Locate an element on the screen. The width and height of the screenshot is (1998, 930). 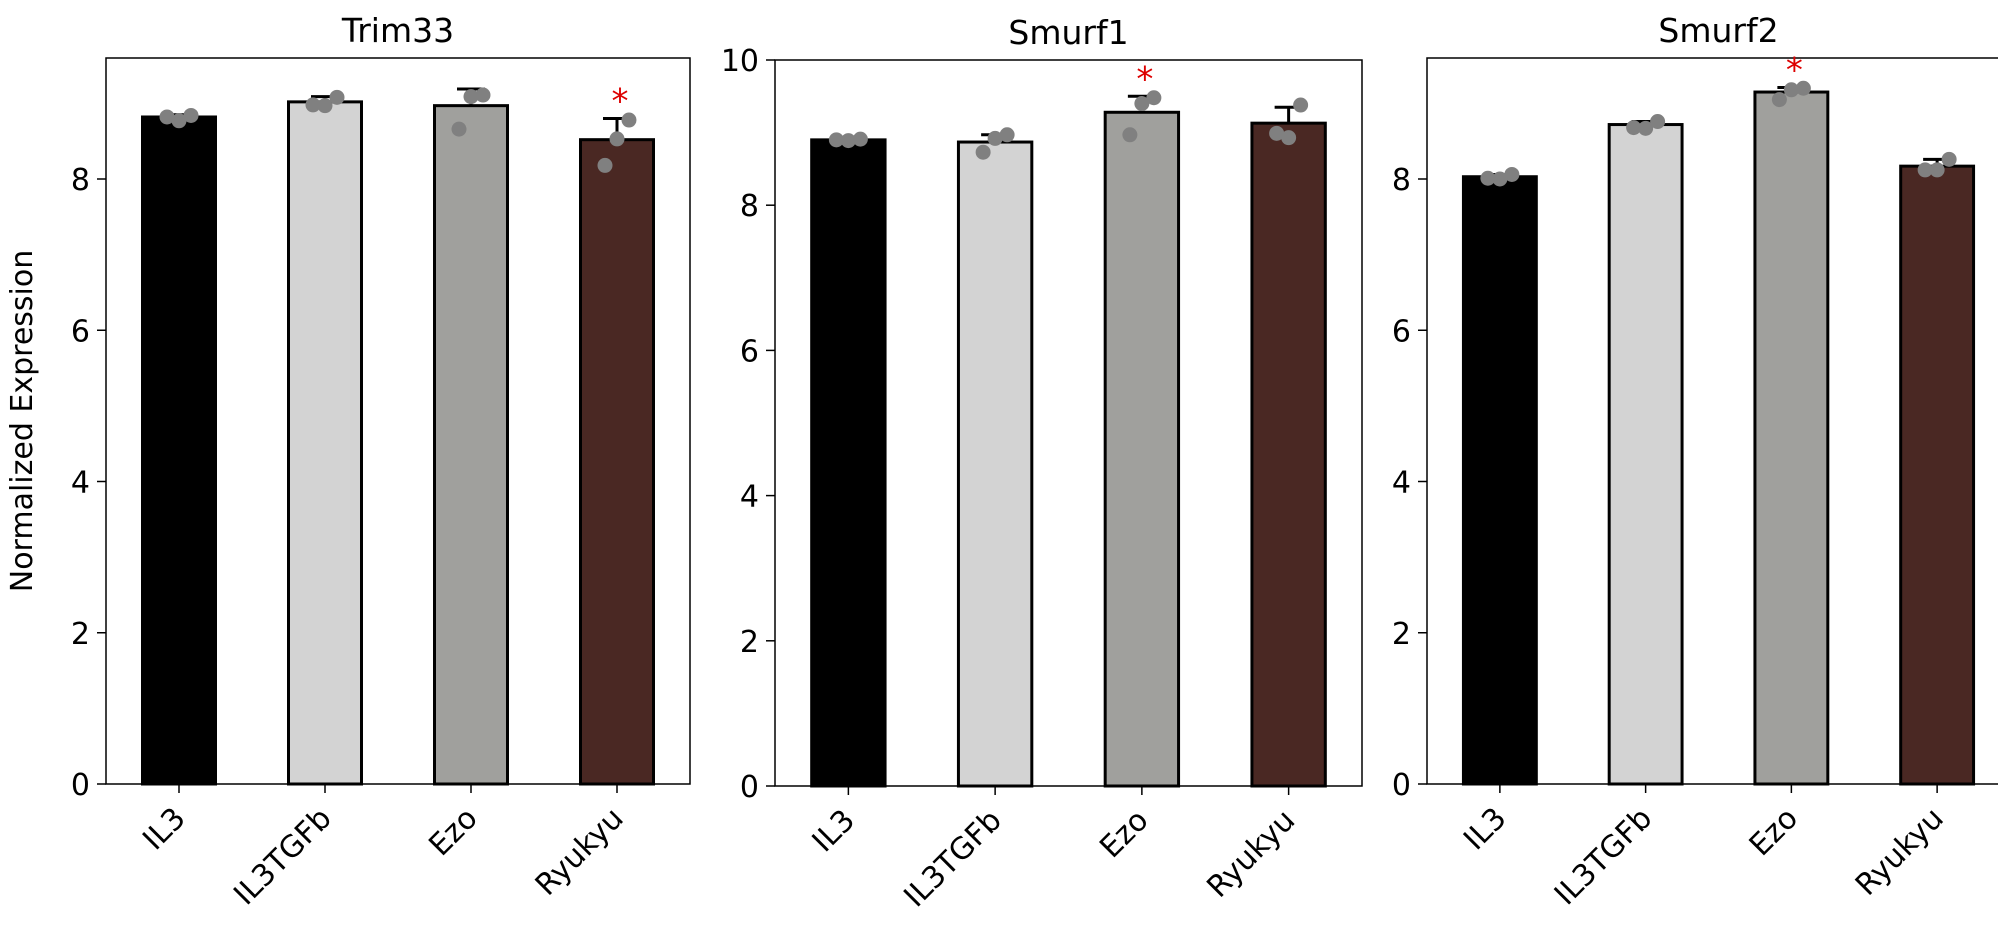
y-tick-label: 10 is located at coordinates (740, 61).